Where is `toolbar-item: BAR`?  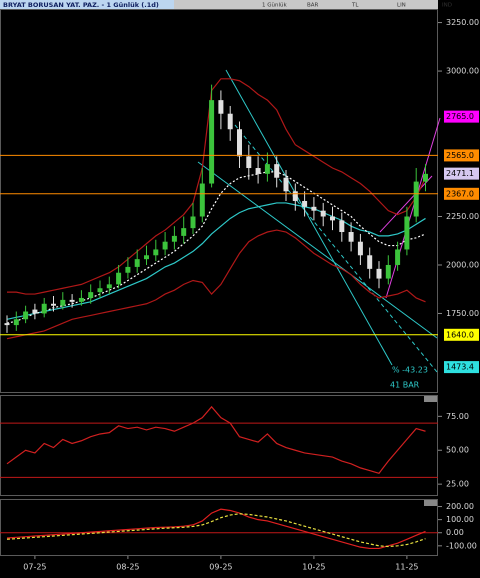 toolbar-item: BAR is located at coordinates (313, 6).